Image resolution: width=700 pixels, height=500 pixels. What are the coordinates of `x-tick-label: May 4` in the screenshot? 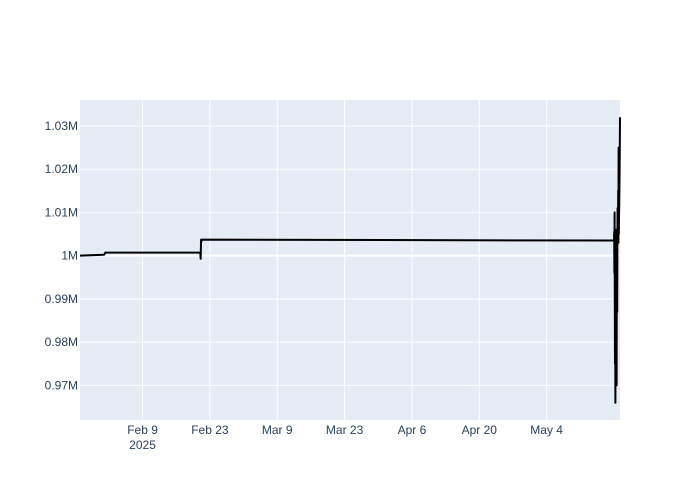 It's located at (546, 430).